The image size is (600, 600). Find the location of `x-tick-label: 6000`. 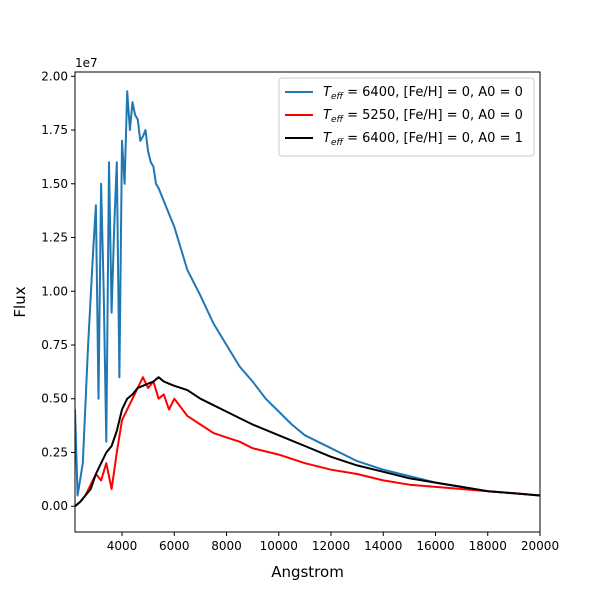

x-tick-label: 6000 is located at coordinates (174, 546).